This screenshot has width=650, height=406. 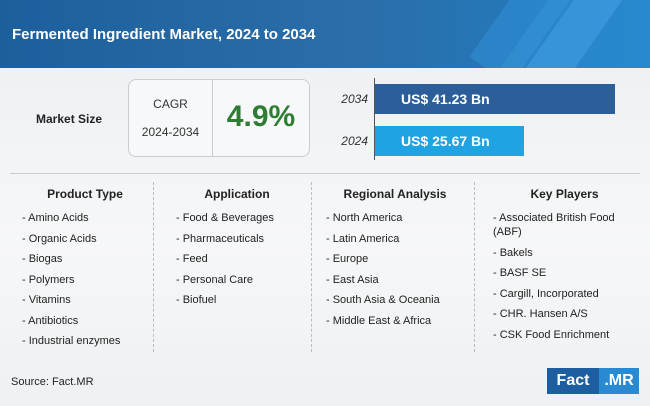 I want to click on list-item: - Middle East & Africa, so click(x=379, y=320).